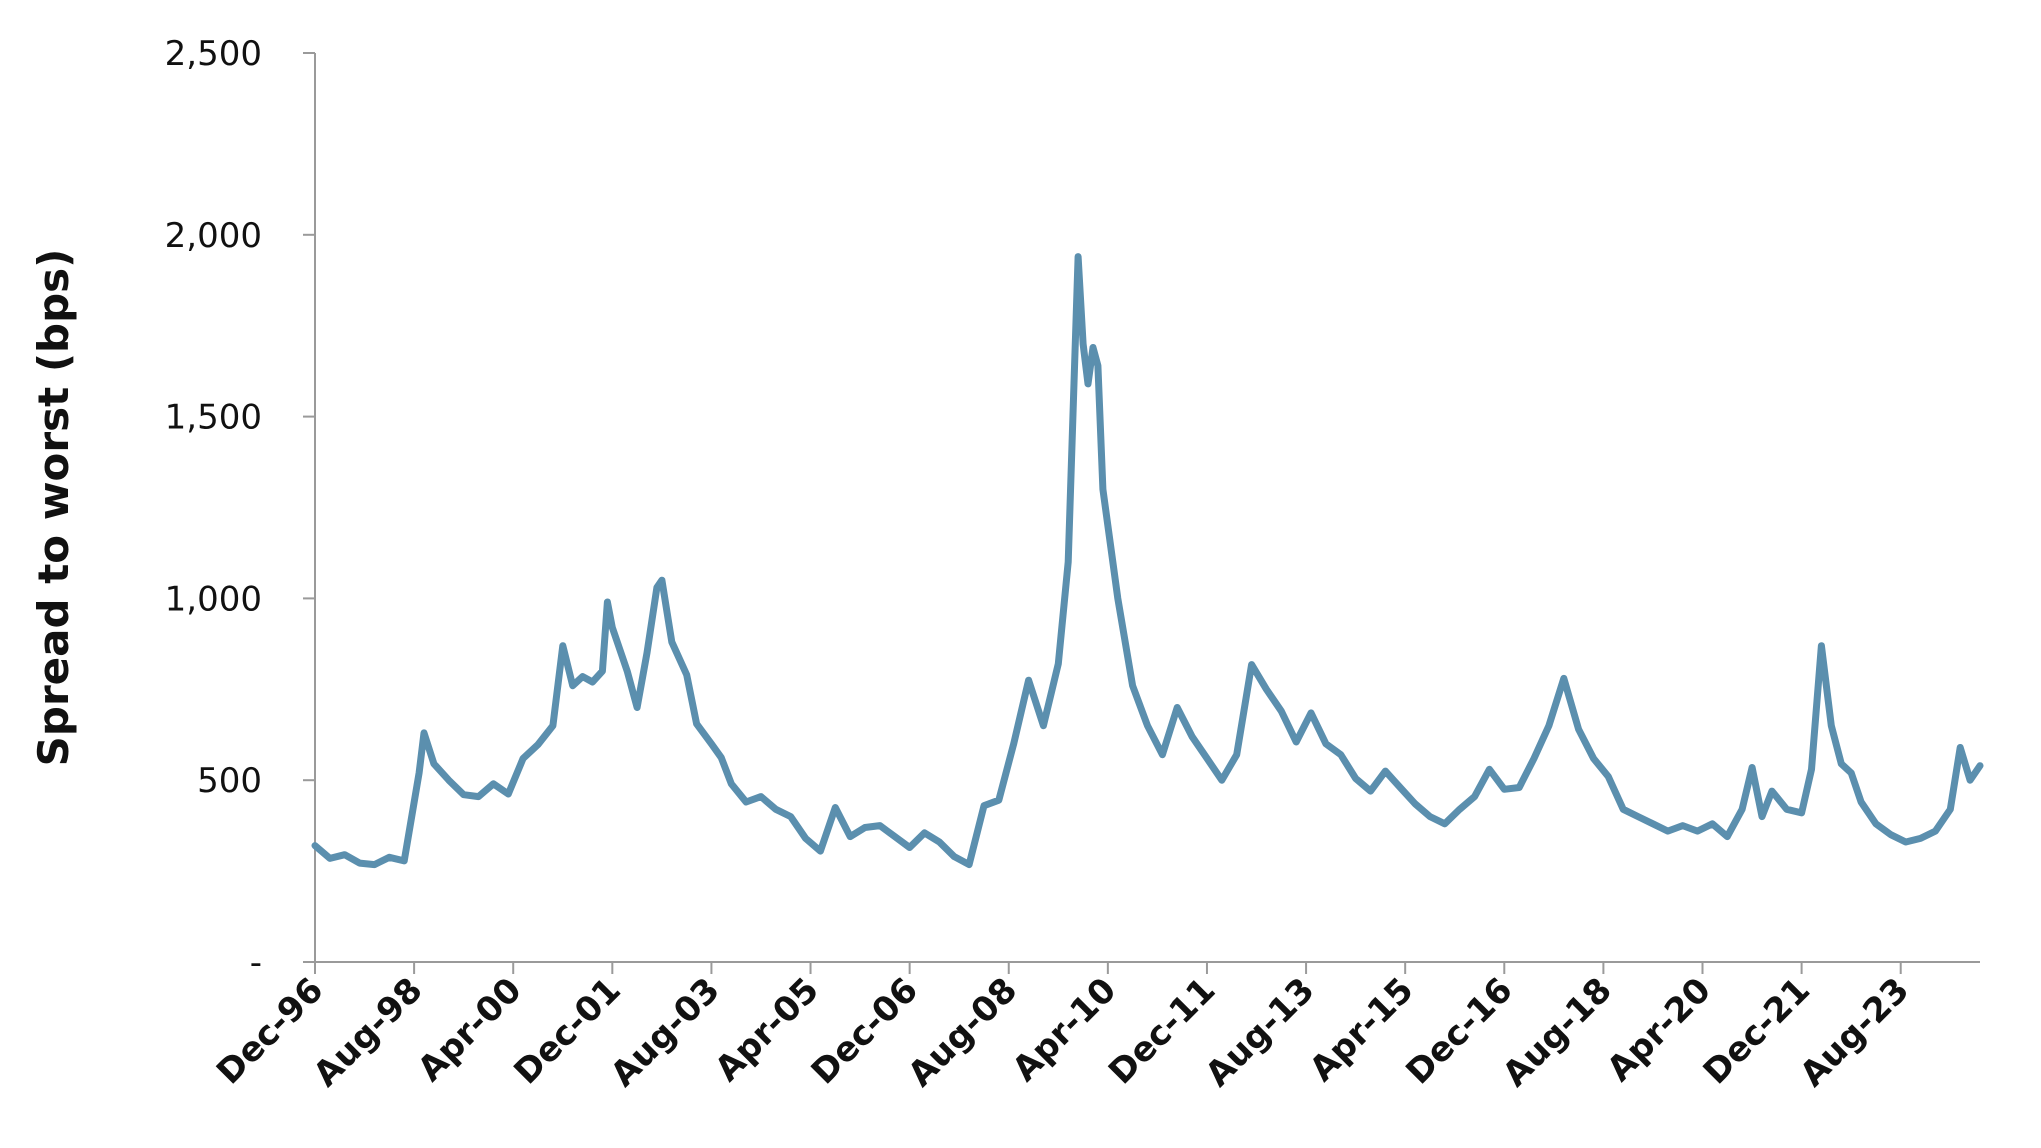  Describe the element at coordinates (1557, 1032) in the screenshot. I see `x-tick-label: Aug-18` at that location.